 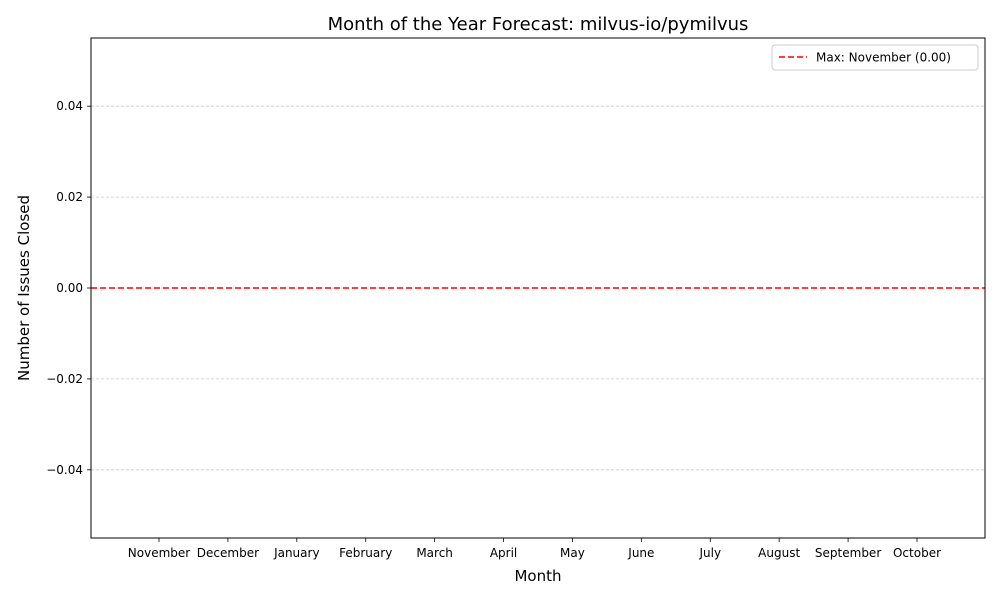 What do you see at coordinates (779, 553) in the screenshot?
I see `x-tick-label: August` at bounding box center [779, 553].